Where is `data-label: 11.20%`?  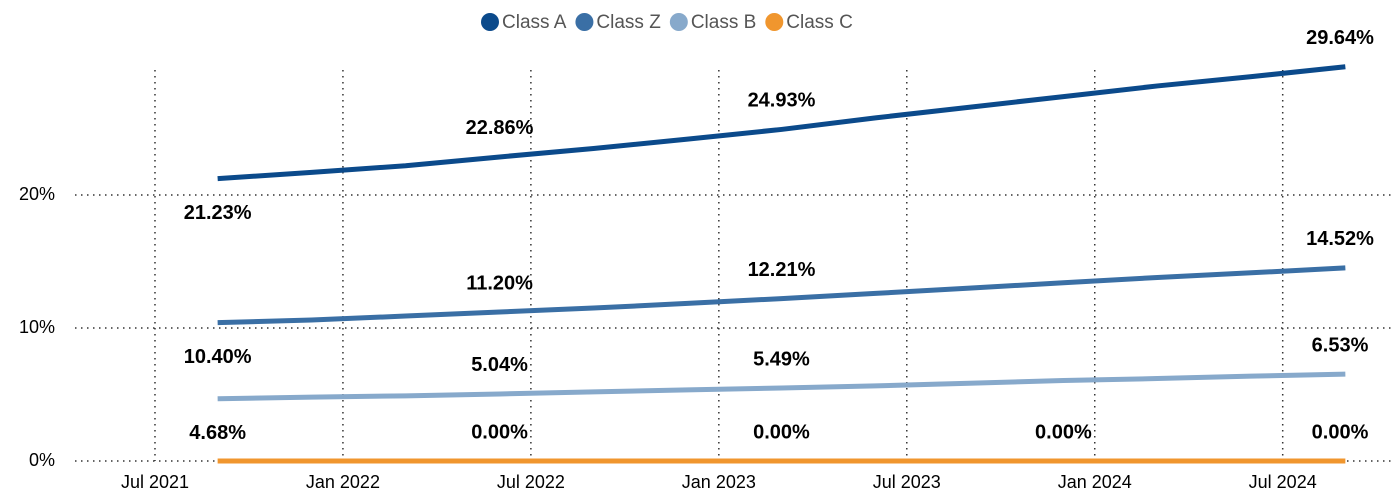 data-label: 11.20% is located at coordinates (499, 283).